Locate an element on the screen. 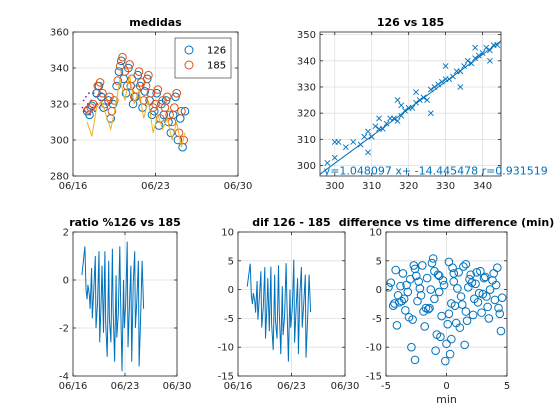 This screenshot has width=560, height=420. fit-annotation: y=1.048097 x+ -14.445478 r=0.931519 is located at coordinates (436, 171).